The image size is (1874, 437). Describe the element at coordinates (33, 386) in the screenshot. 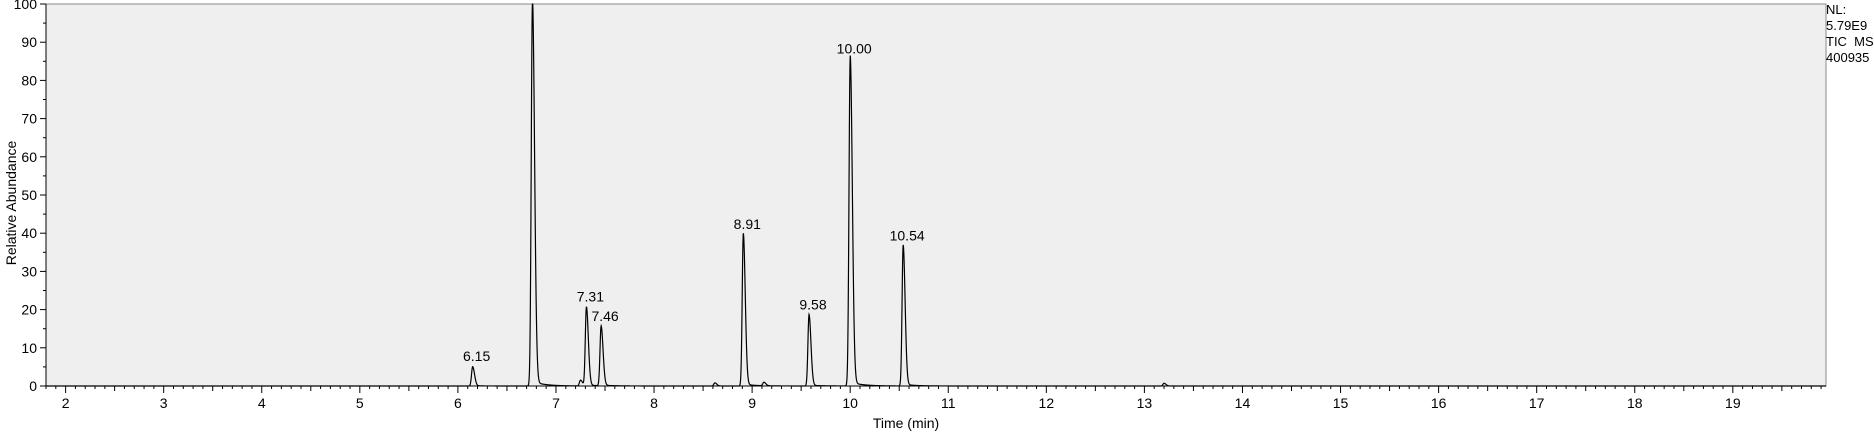

I see `y-tick-label: 0` at that location.